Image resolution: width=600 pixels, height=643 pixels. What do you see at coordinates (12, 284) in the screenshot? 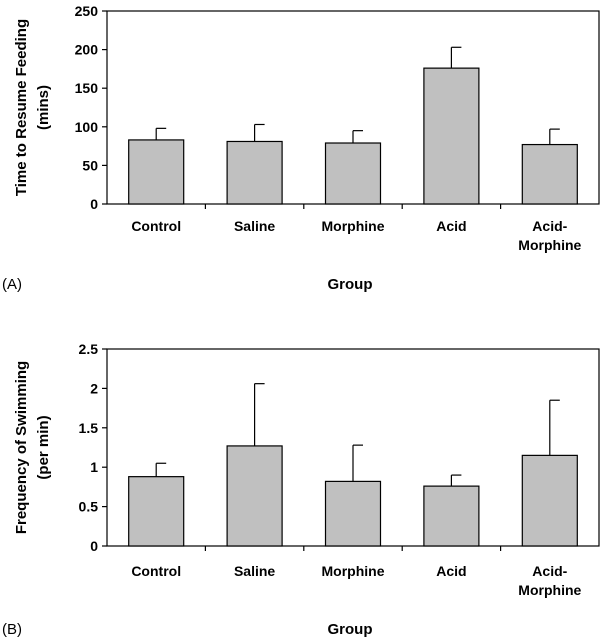
I see `panel-label: (A)` at bounding box center [12, 284].